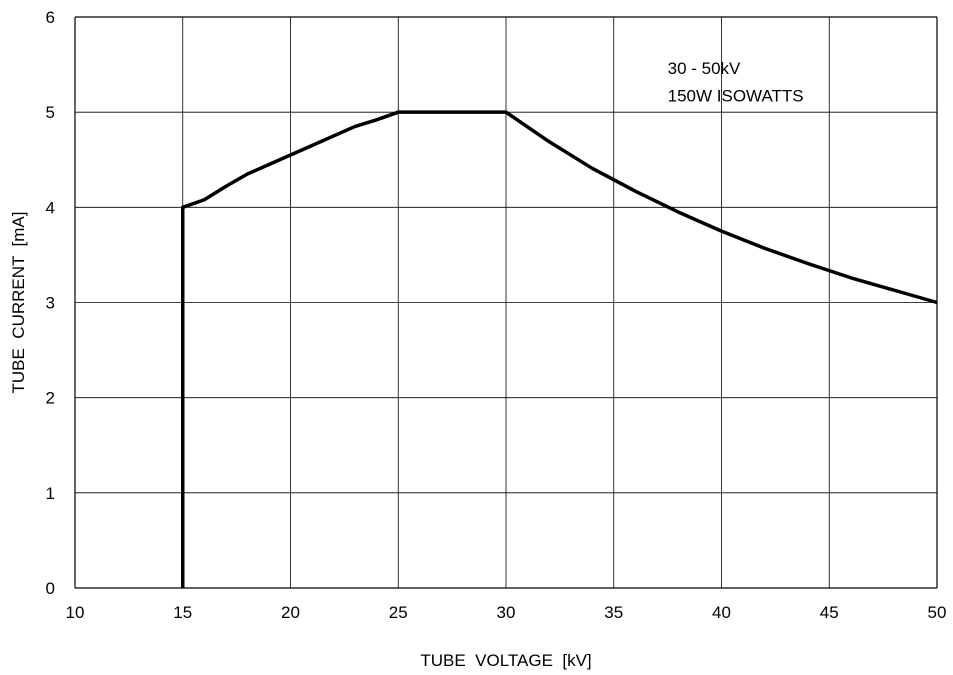  I want to click on annotations: 30 - 50kV 150W ISOWATTS, so click(736, 82).